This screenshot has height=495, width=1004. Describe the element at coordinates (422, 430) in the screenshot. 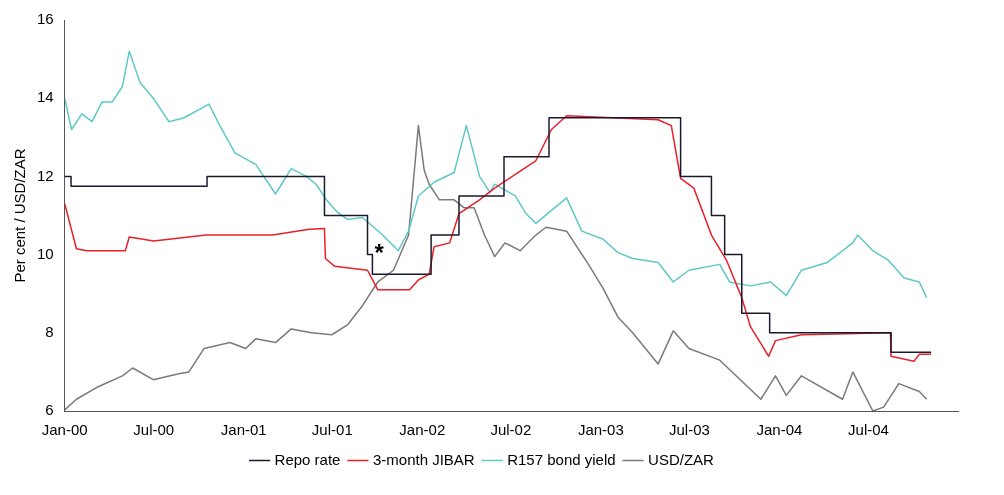

I see `x-tick-label: Jan-02` at that location.